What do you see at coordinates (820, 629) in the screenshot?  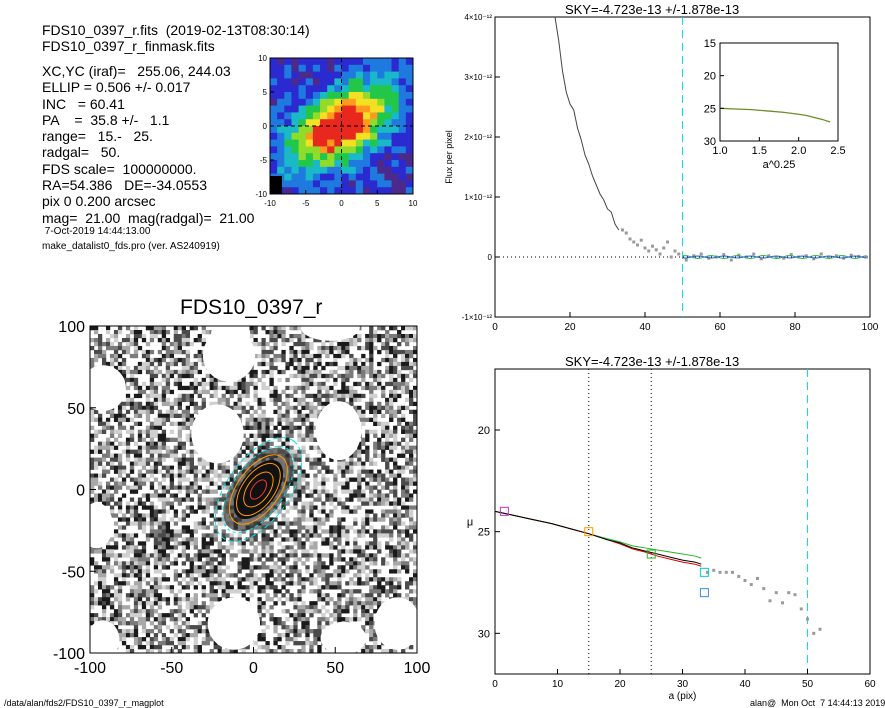 I see `mu-point` at bounding box center [820, 629].